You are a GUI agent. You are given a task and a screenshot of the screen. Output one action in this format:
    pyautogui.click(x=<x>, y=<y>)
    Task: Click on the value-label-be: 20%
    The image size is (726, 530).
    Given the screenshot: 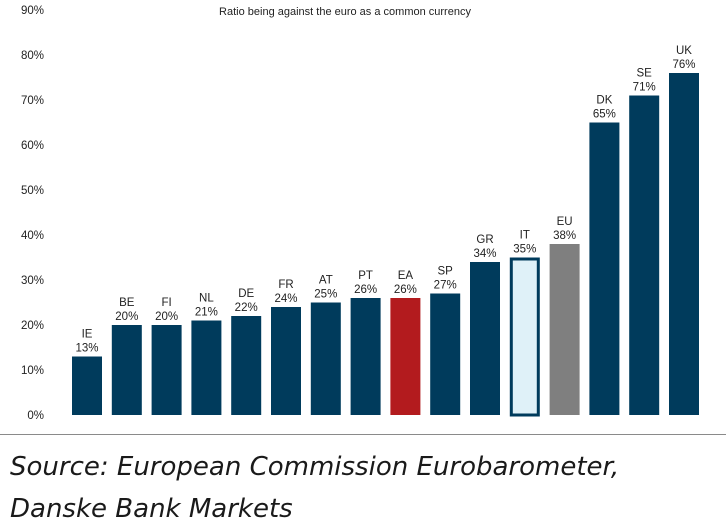 What is the action you would take?
    pyautogui.click(x=126, y=317)
    